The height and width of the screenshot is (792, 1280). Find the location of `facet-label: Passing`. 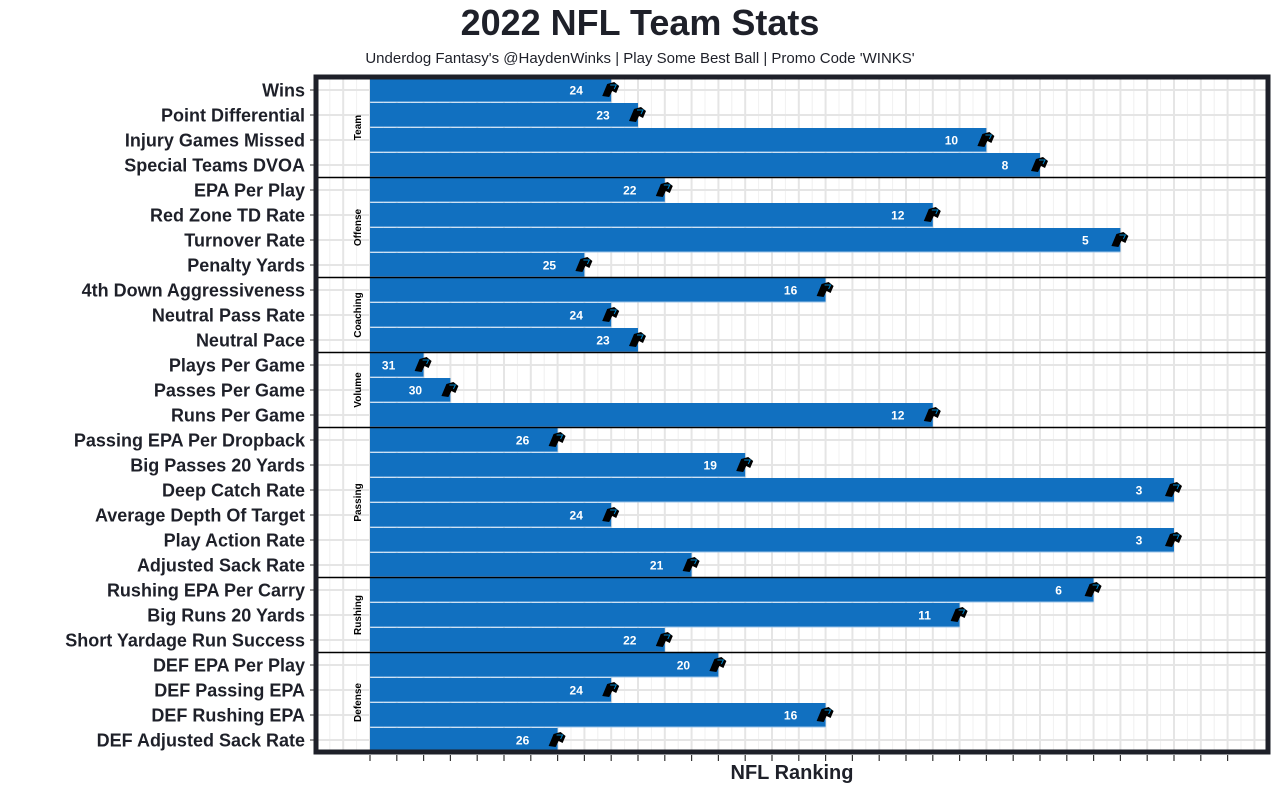

facet-label: Passing is located at coordinates (358, 502).